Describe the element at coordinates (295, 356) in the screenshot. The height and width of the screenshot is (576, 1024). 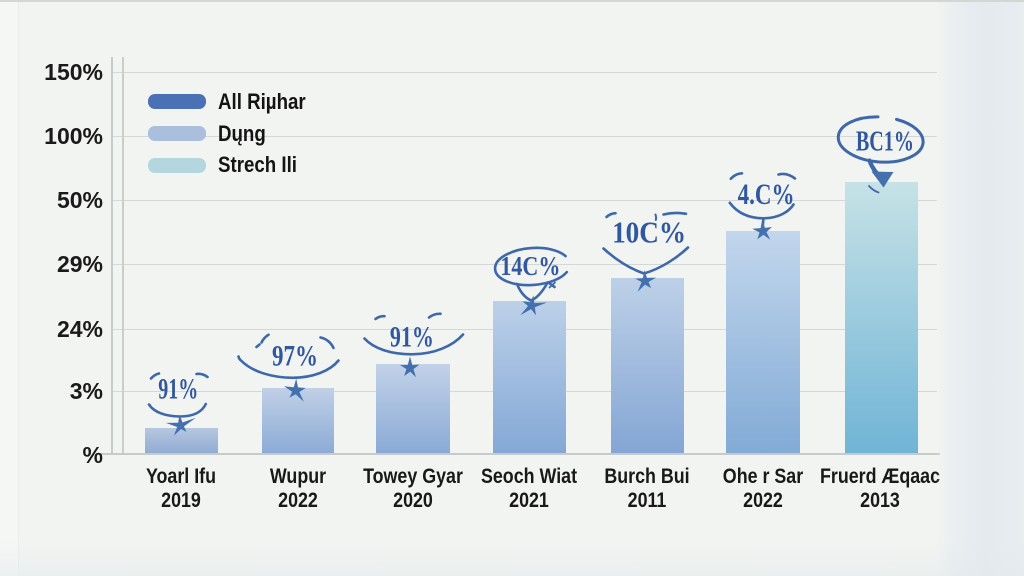
I see `svg-text: 97%` at that location.